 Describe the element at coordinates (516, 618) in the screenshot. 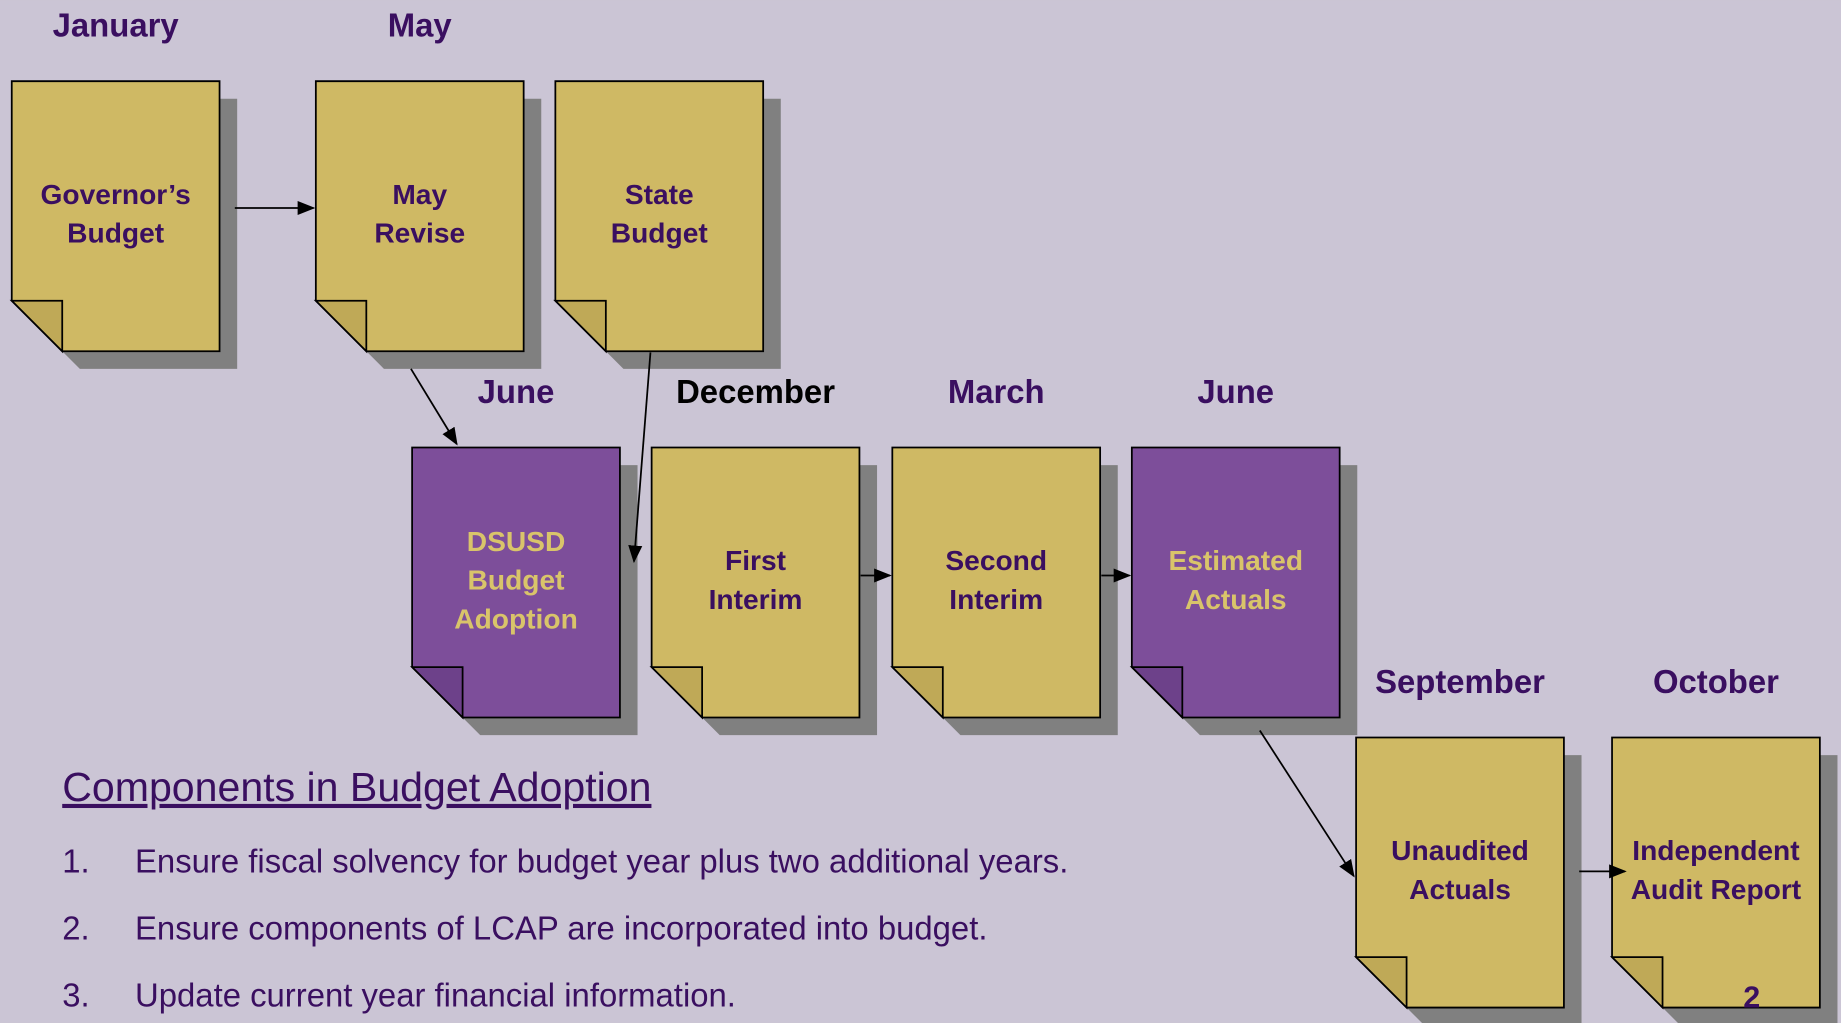

I see `node-label: Adoption` at that location.